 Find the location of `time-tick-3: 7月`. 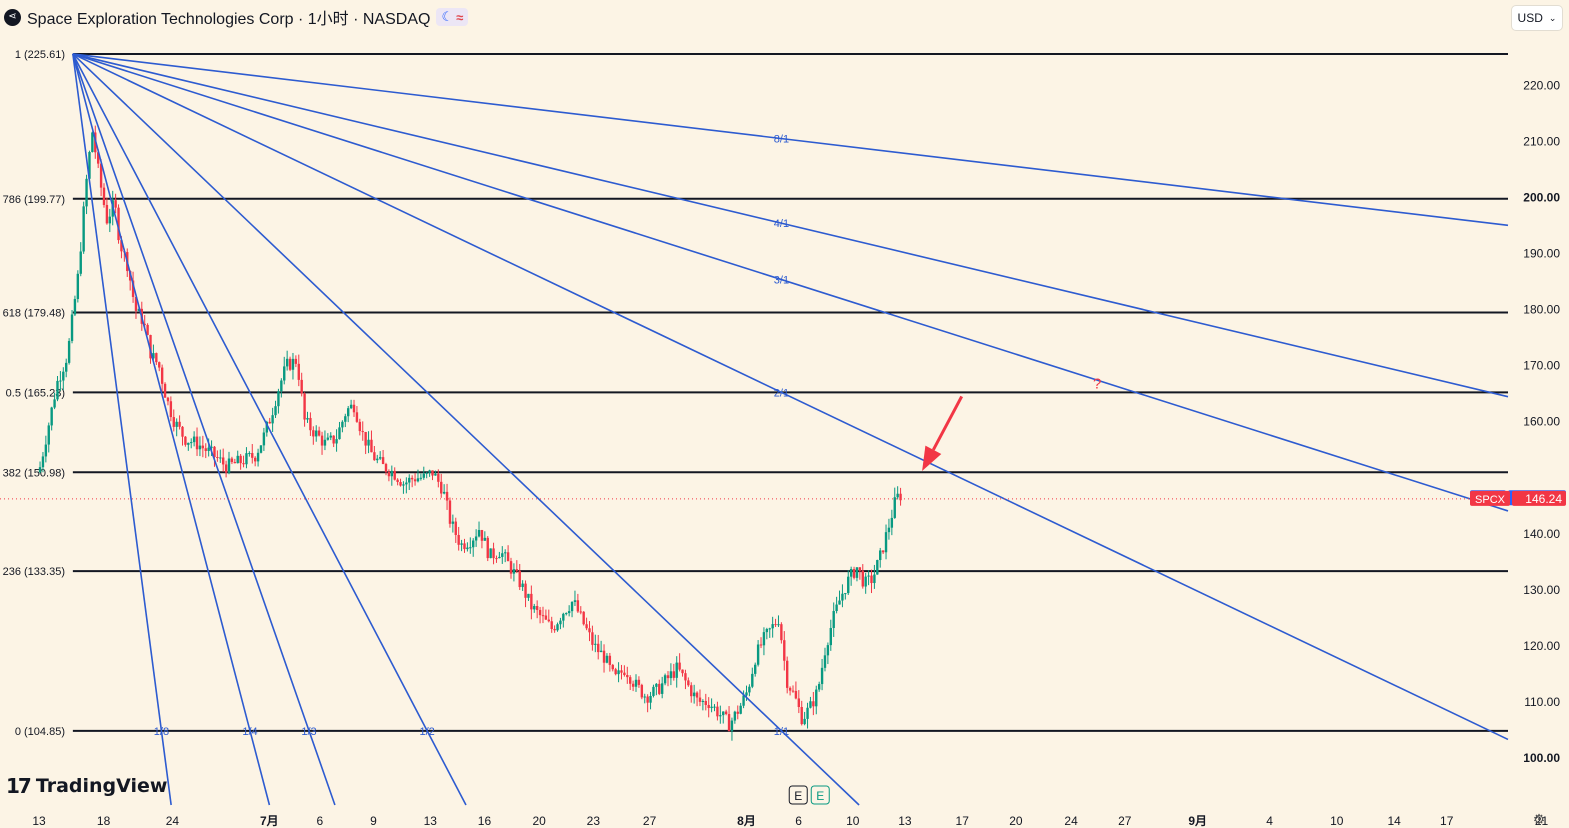

time-tick-3: 7月 is located at coordinates (269, 821).